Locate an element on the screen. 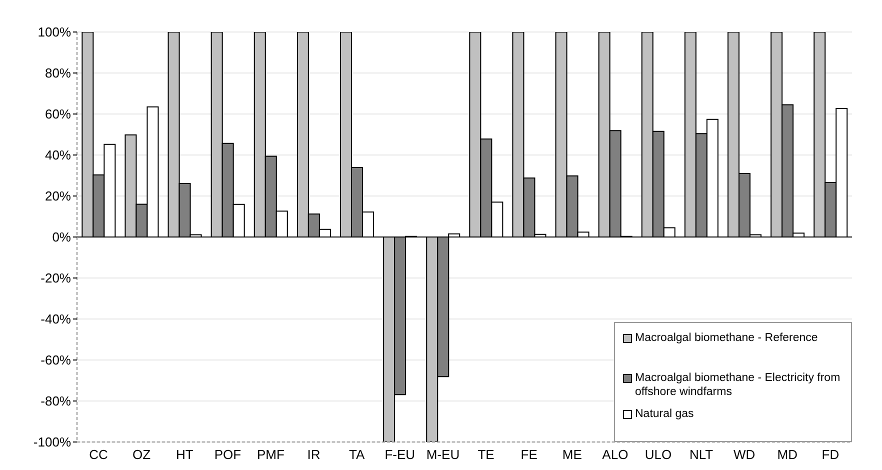 Image resolution: width=882 pixels, height=470 pixels. y-tick-label: 100% is located at coordinates (55, 32).